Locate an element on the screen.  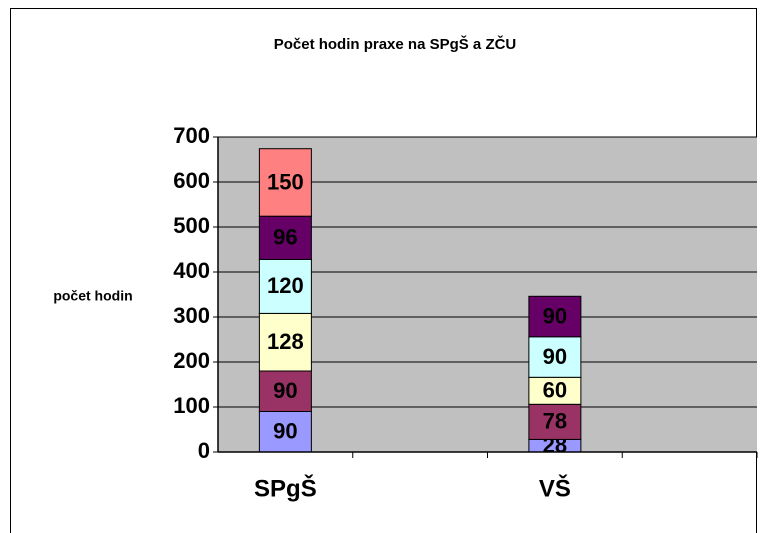
y-tick-label: 100 is located at coordinates (191, 405).